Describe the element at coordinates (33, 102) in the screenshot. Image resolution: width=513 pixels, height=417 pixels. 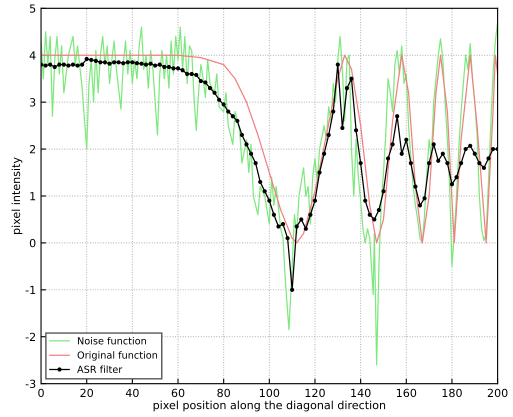
I see `y-tick-label: 3` at that location.